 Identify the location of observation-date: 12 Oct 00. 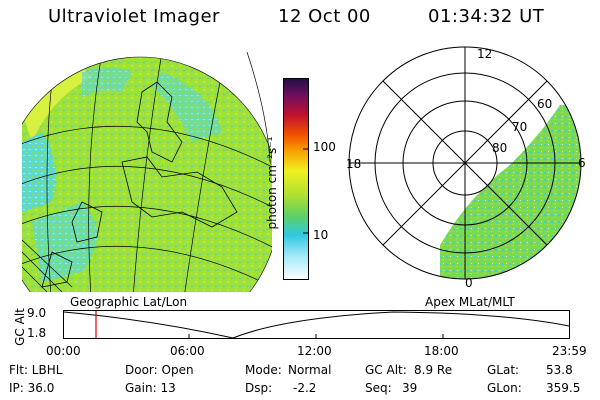
(324, 16).